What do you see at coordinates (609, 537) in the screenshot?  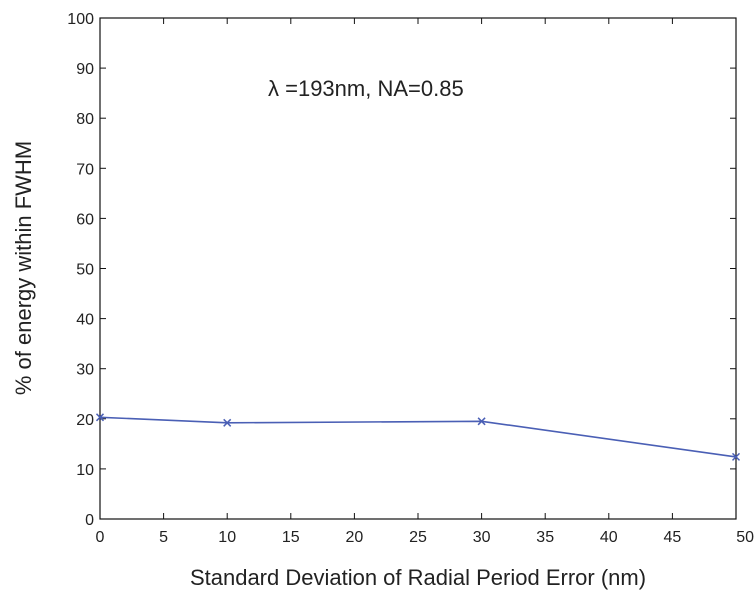 I see `x-tick-label: 40` at bounding box center [609, 537].